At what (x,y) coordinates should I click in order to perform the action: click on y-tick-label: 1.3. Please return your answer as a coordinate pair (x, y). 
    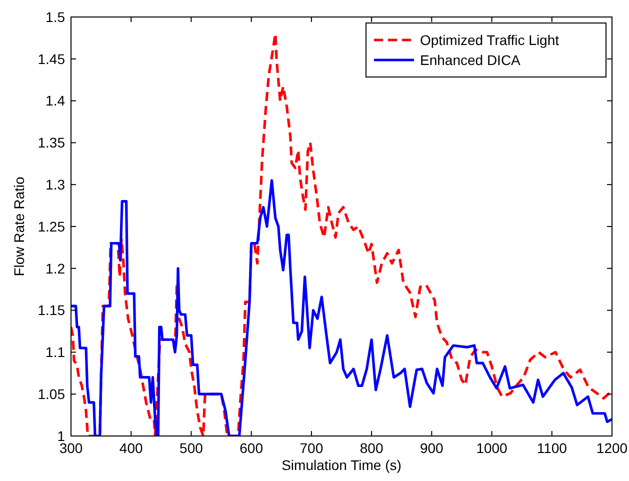
    Looking at the image, I should click on (56, 184).